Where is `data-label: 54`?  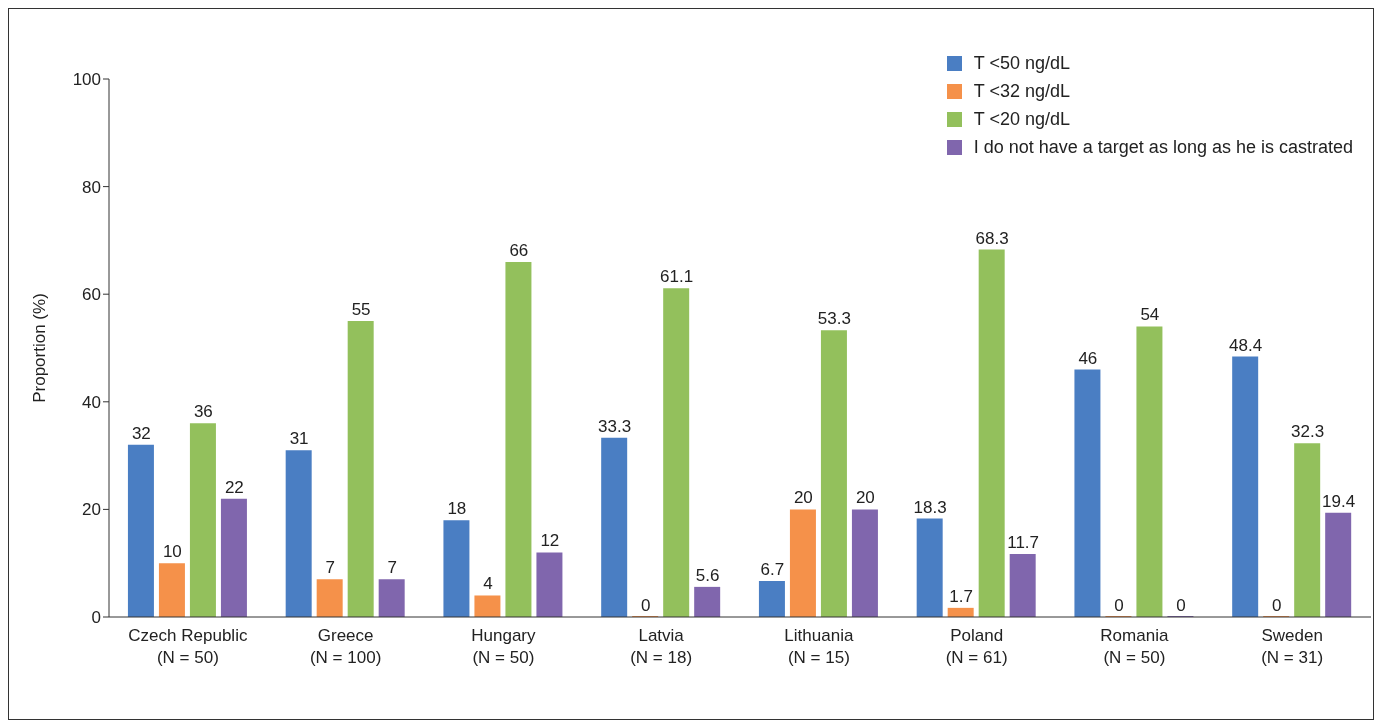 data-label: 54 is located at coordinates (1150, 315).